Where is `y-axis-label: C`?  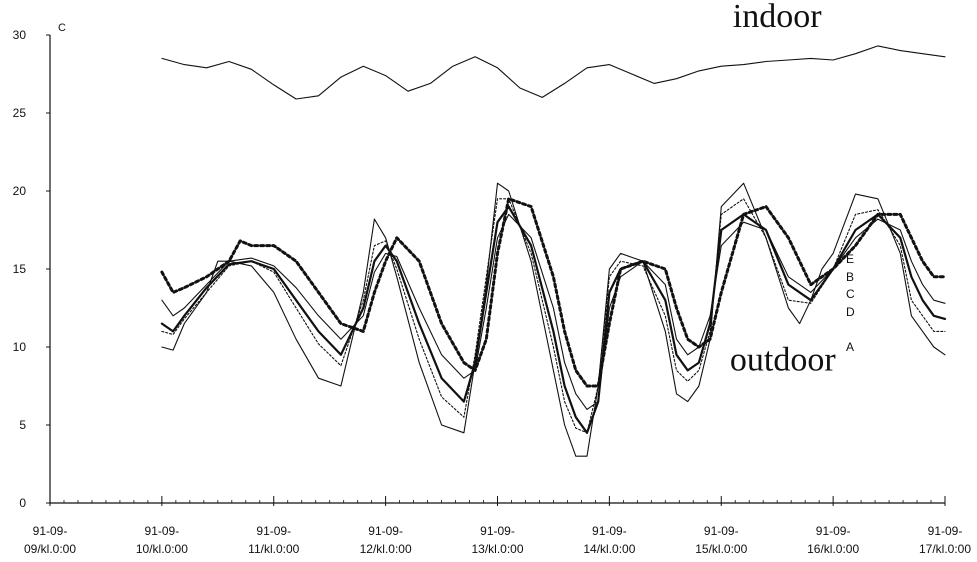
y-axis-label: C is located at coordinates (62, 28).